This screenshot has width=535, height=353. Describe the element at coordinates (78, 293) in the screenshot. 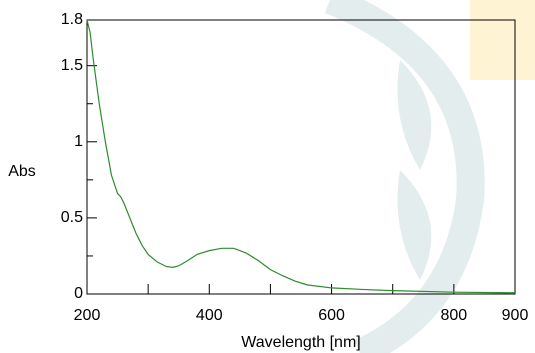

I see `y-tick-label: 0` at that location.